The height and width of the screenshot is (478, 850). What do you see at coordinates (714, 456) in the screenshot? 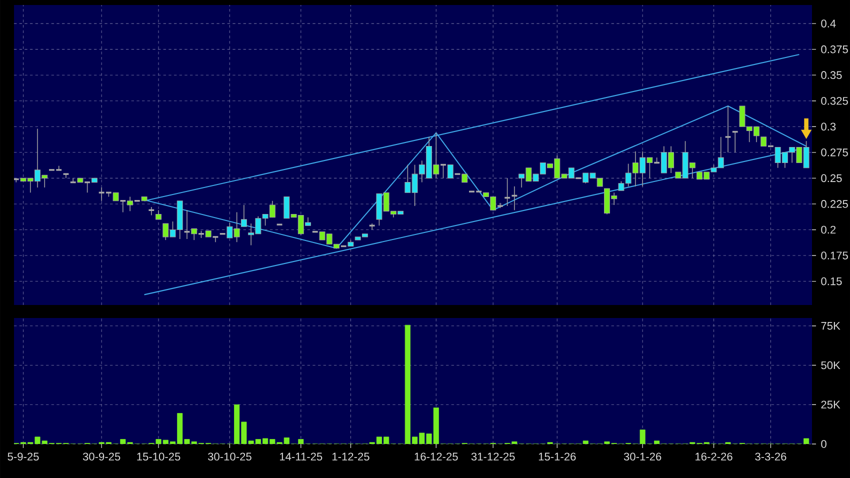
I see `x-tick-label: 16-2-26` at bounding box center [714, 456].